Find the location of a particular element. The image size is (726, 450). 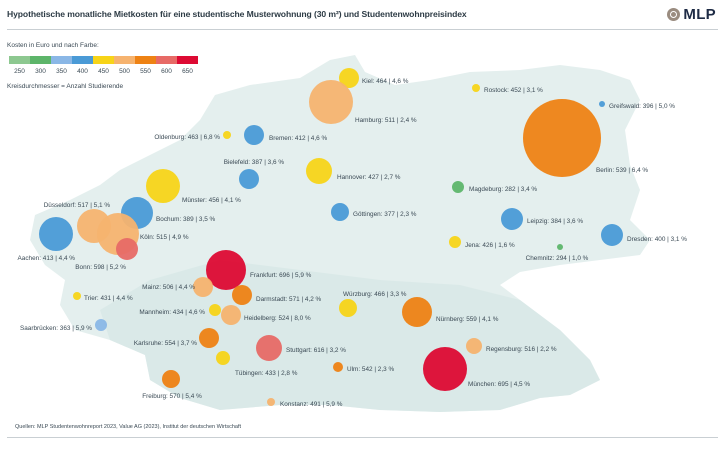

city-label-konstanz: Konstanz: 491 | 5,9 % is located at coordinates (311, 404).